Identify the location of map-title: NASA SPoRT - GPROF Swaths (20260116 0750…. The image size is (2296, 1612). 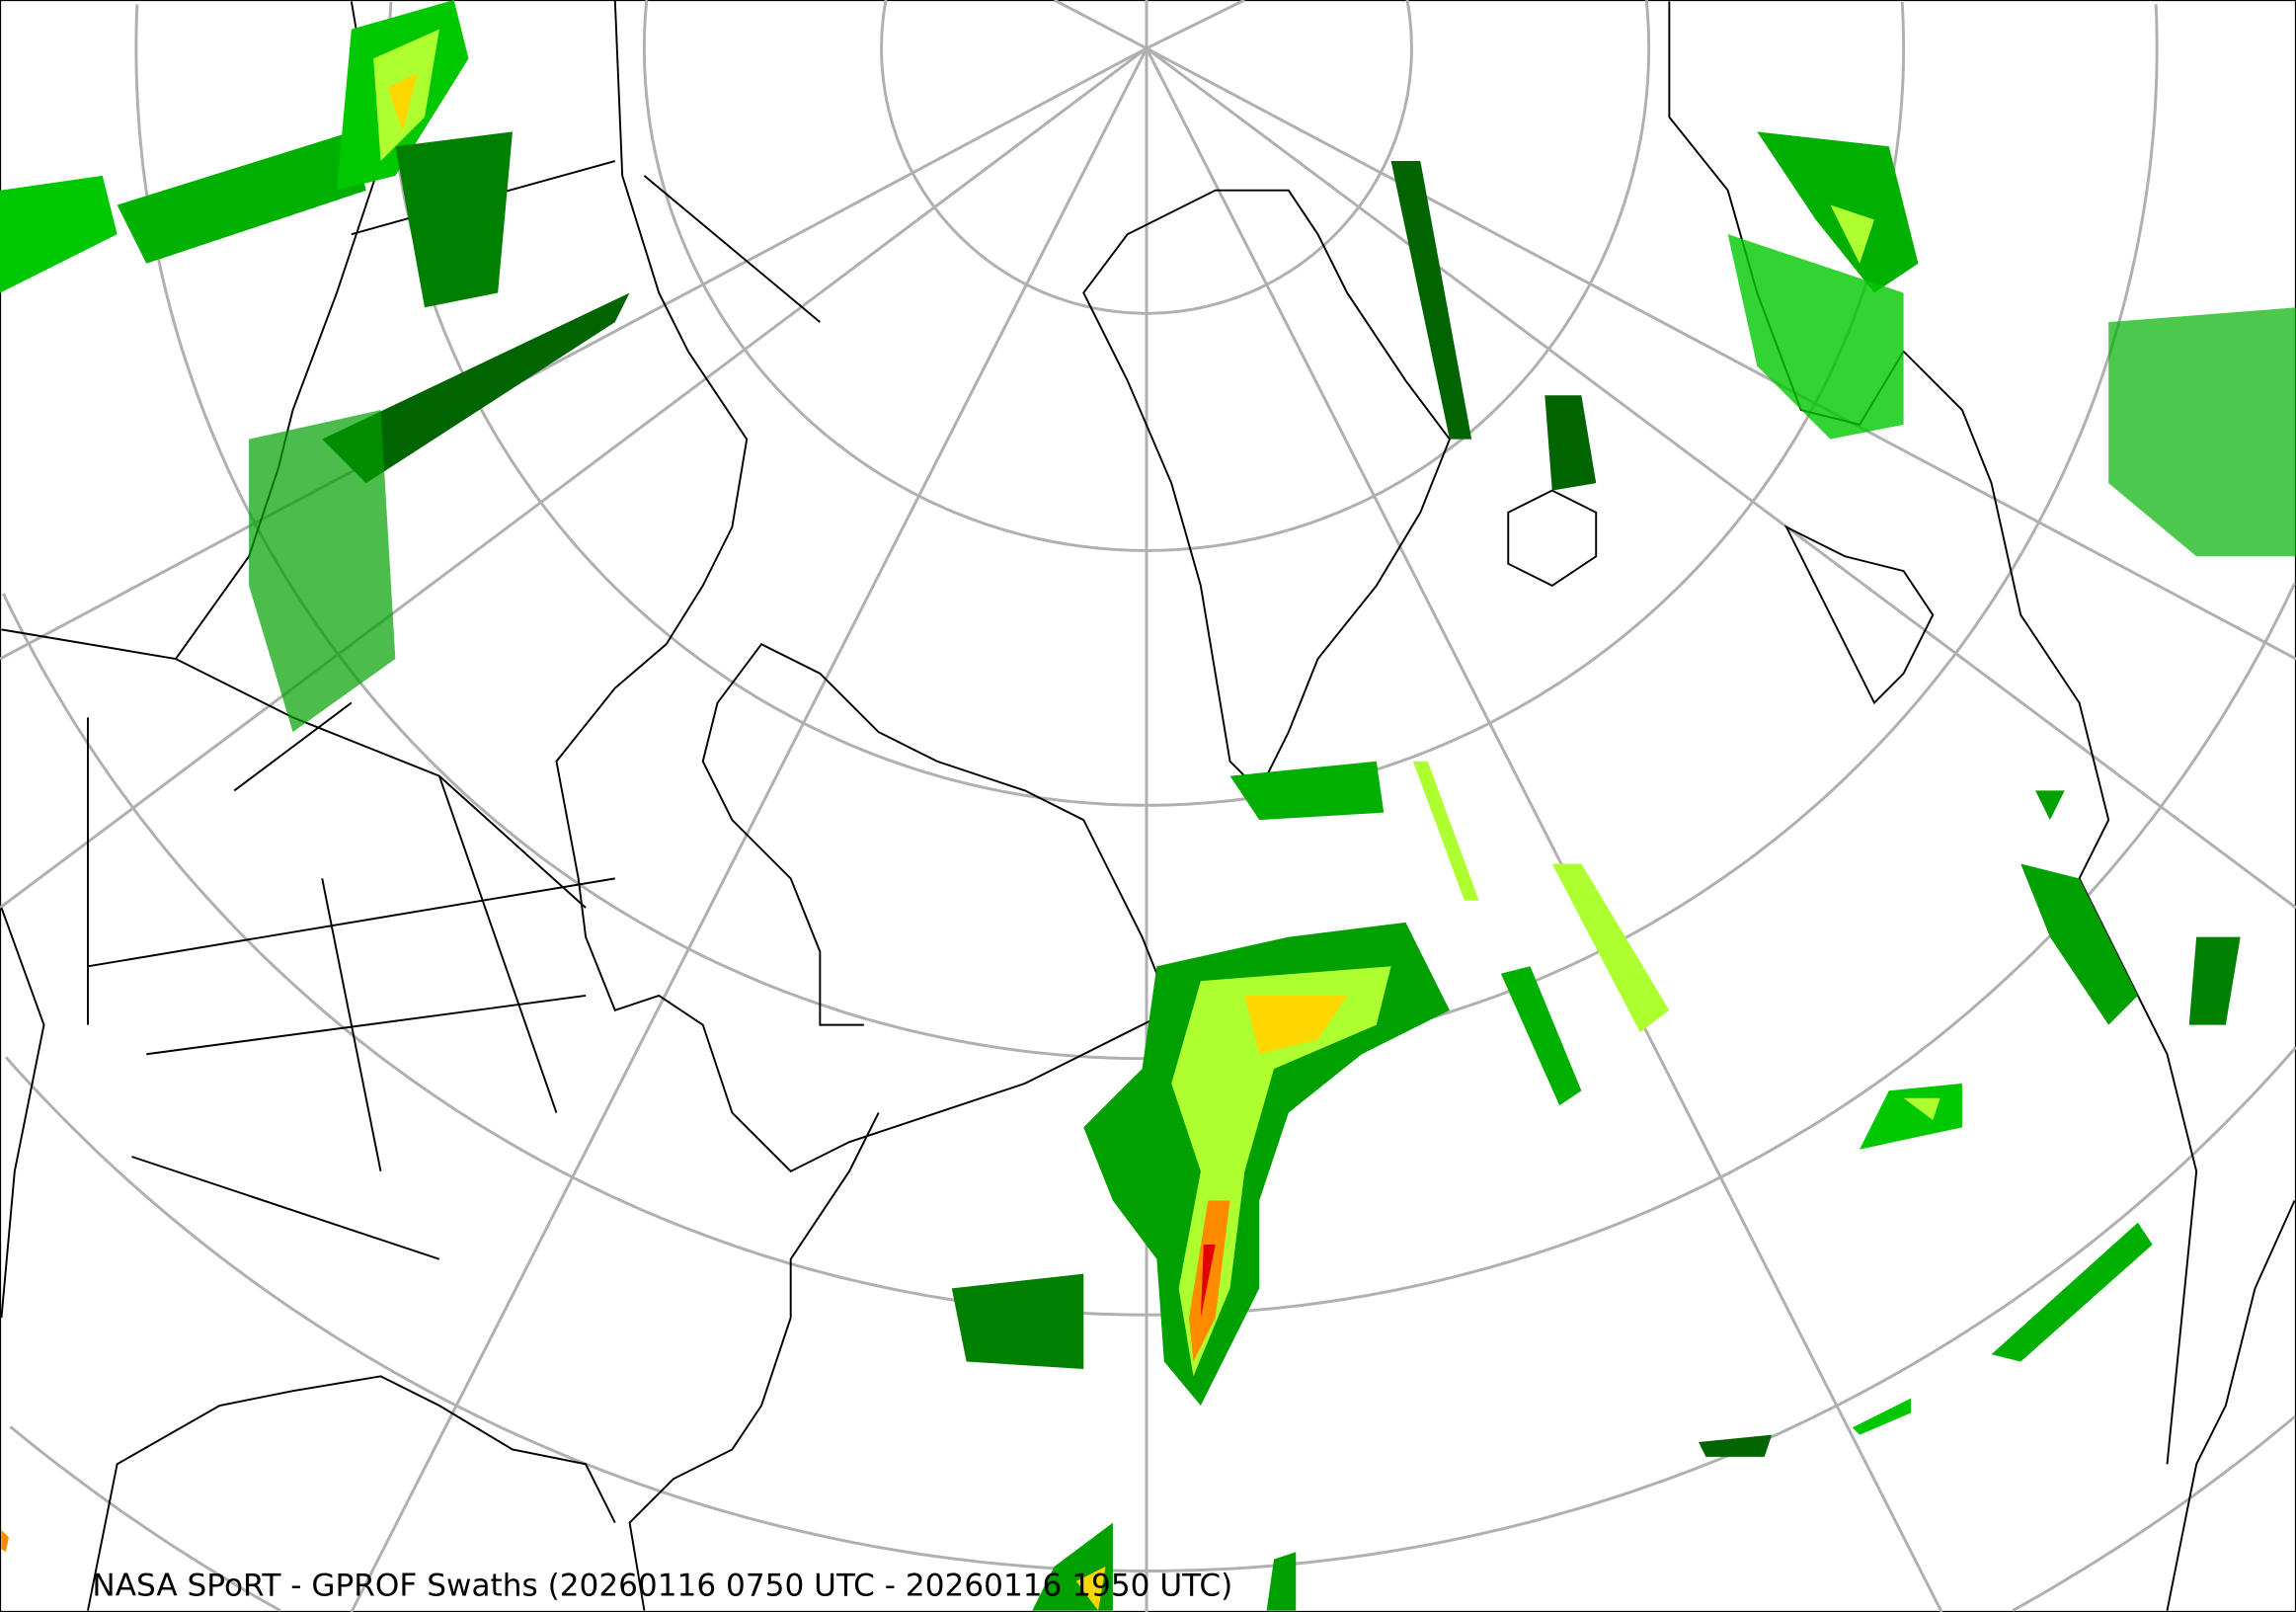
(662, 1586).